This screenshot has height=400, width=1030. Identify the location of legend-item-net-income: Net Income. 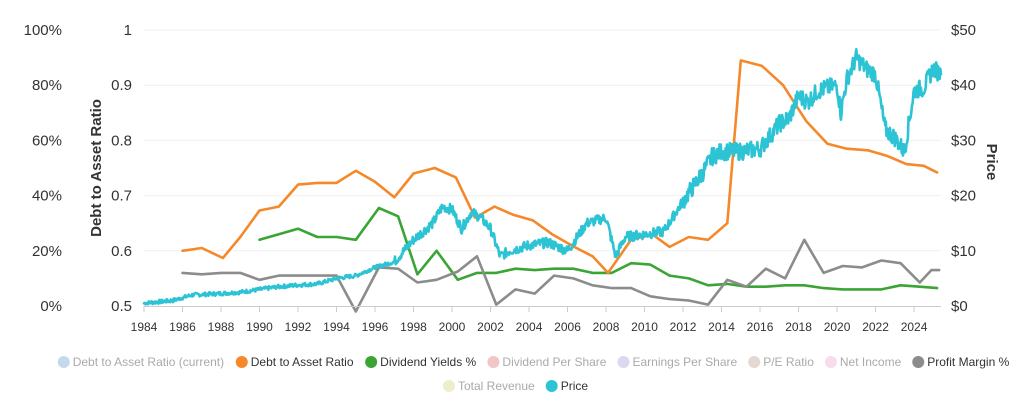
(863, 362).